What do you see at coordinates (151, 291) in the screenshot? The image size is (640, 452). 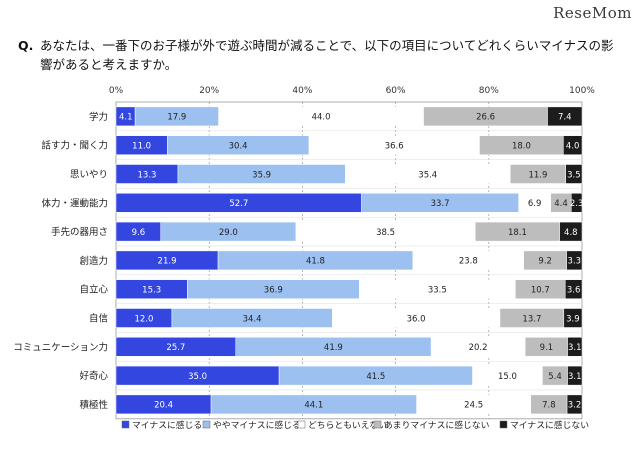 I see `data-label: 15.3` at bounding box center [151, 291].